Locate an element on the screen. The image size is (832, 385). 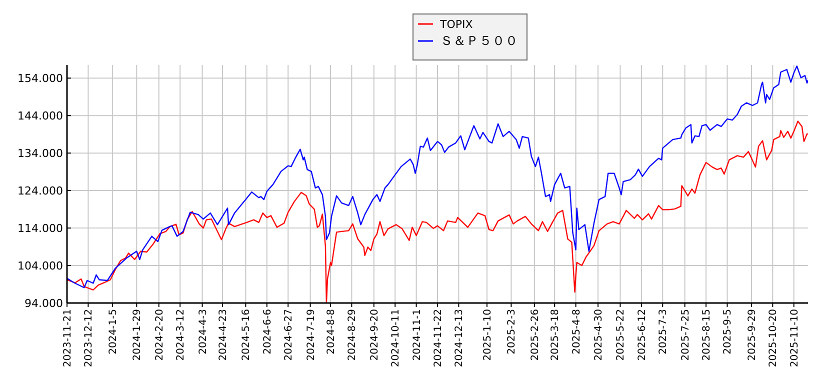
x-tick-label: 2024-6-27 is located at coordinates (289, 335).